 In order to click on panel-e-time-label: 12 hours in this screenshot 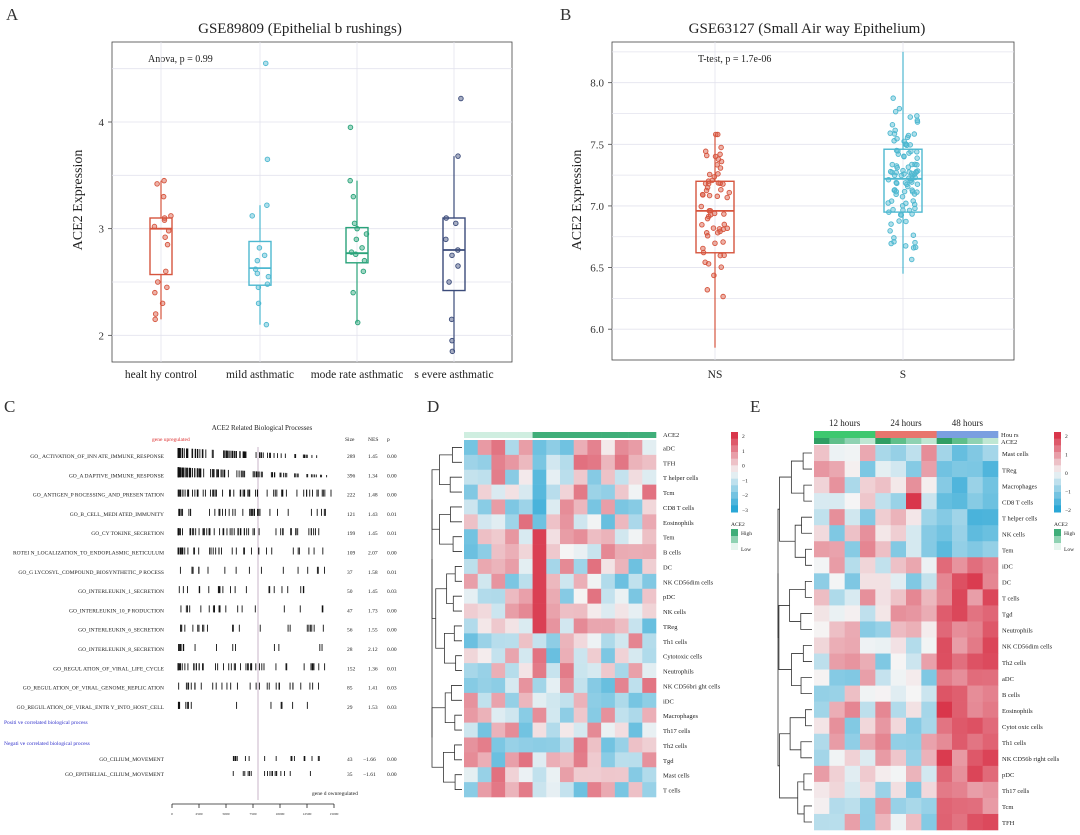, I will do `click(845, 423)`.